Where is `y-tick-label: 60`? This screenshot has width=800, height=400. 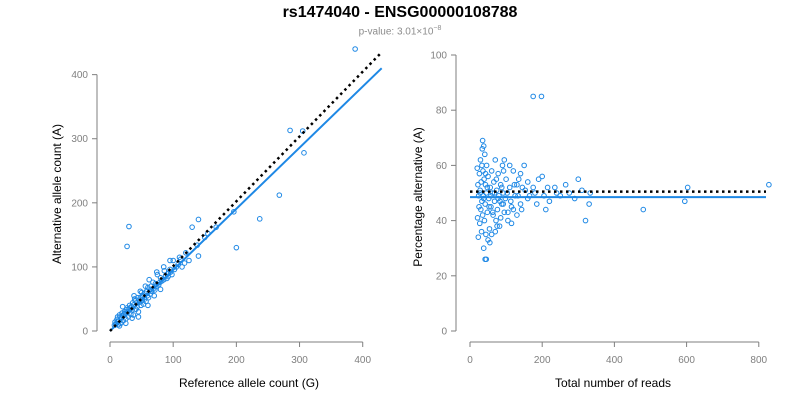
y-tick-label: 60 is located at coordinates (442, 166).